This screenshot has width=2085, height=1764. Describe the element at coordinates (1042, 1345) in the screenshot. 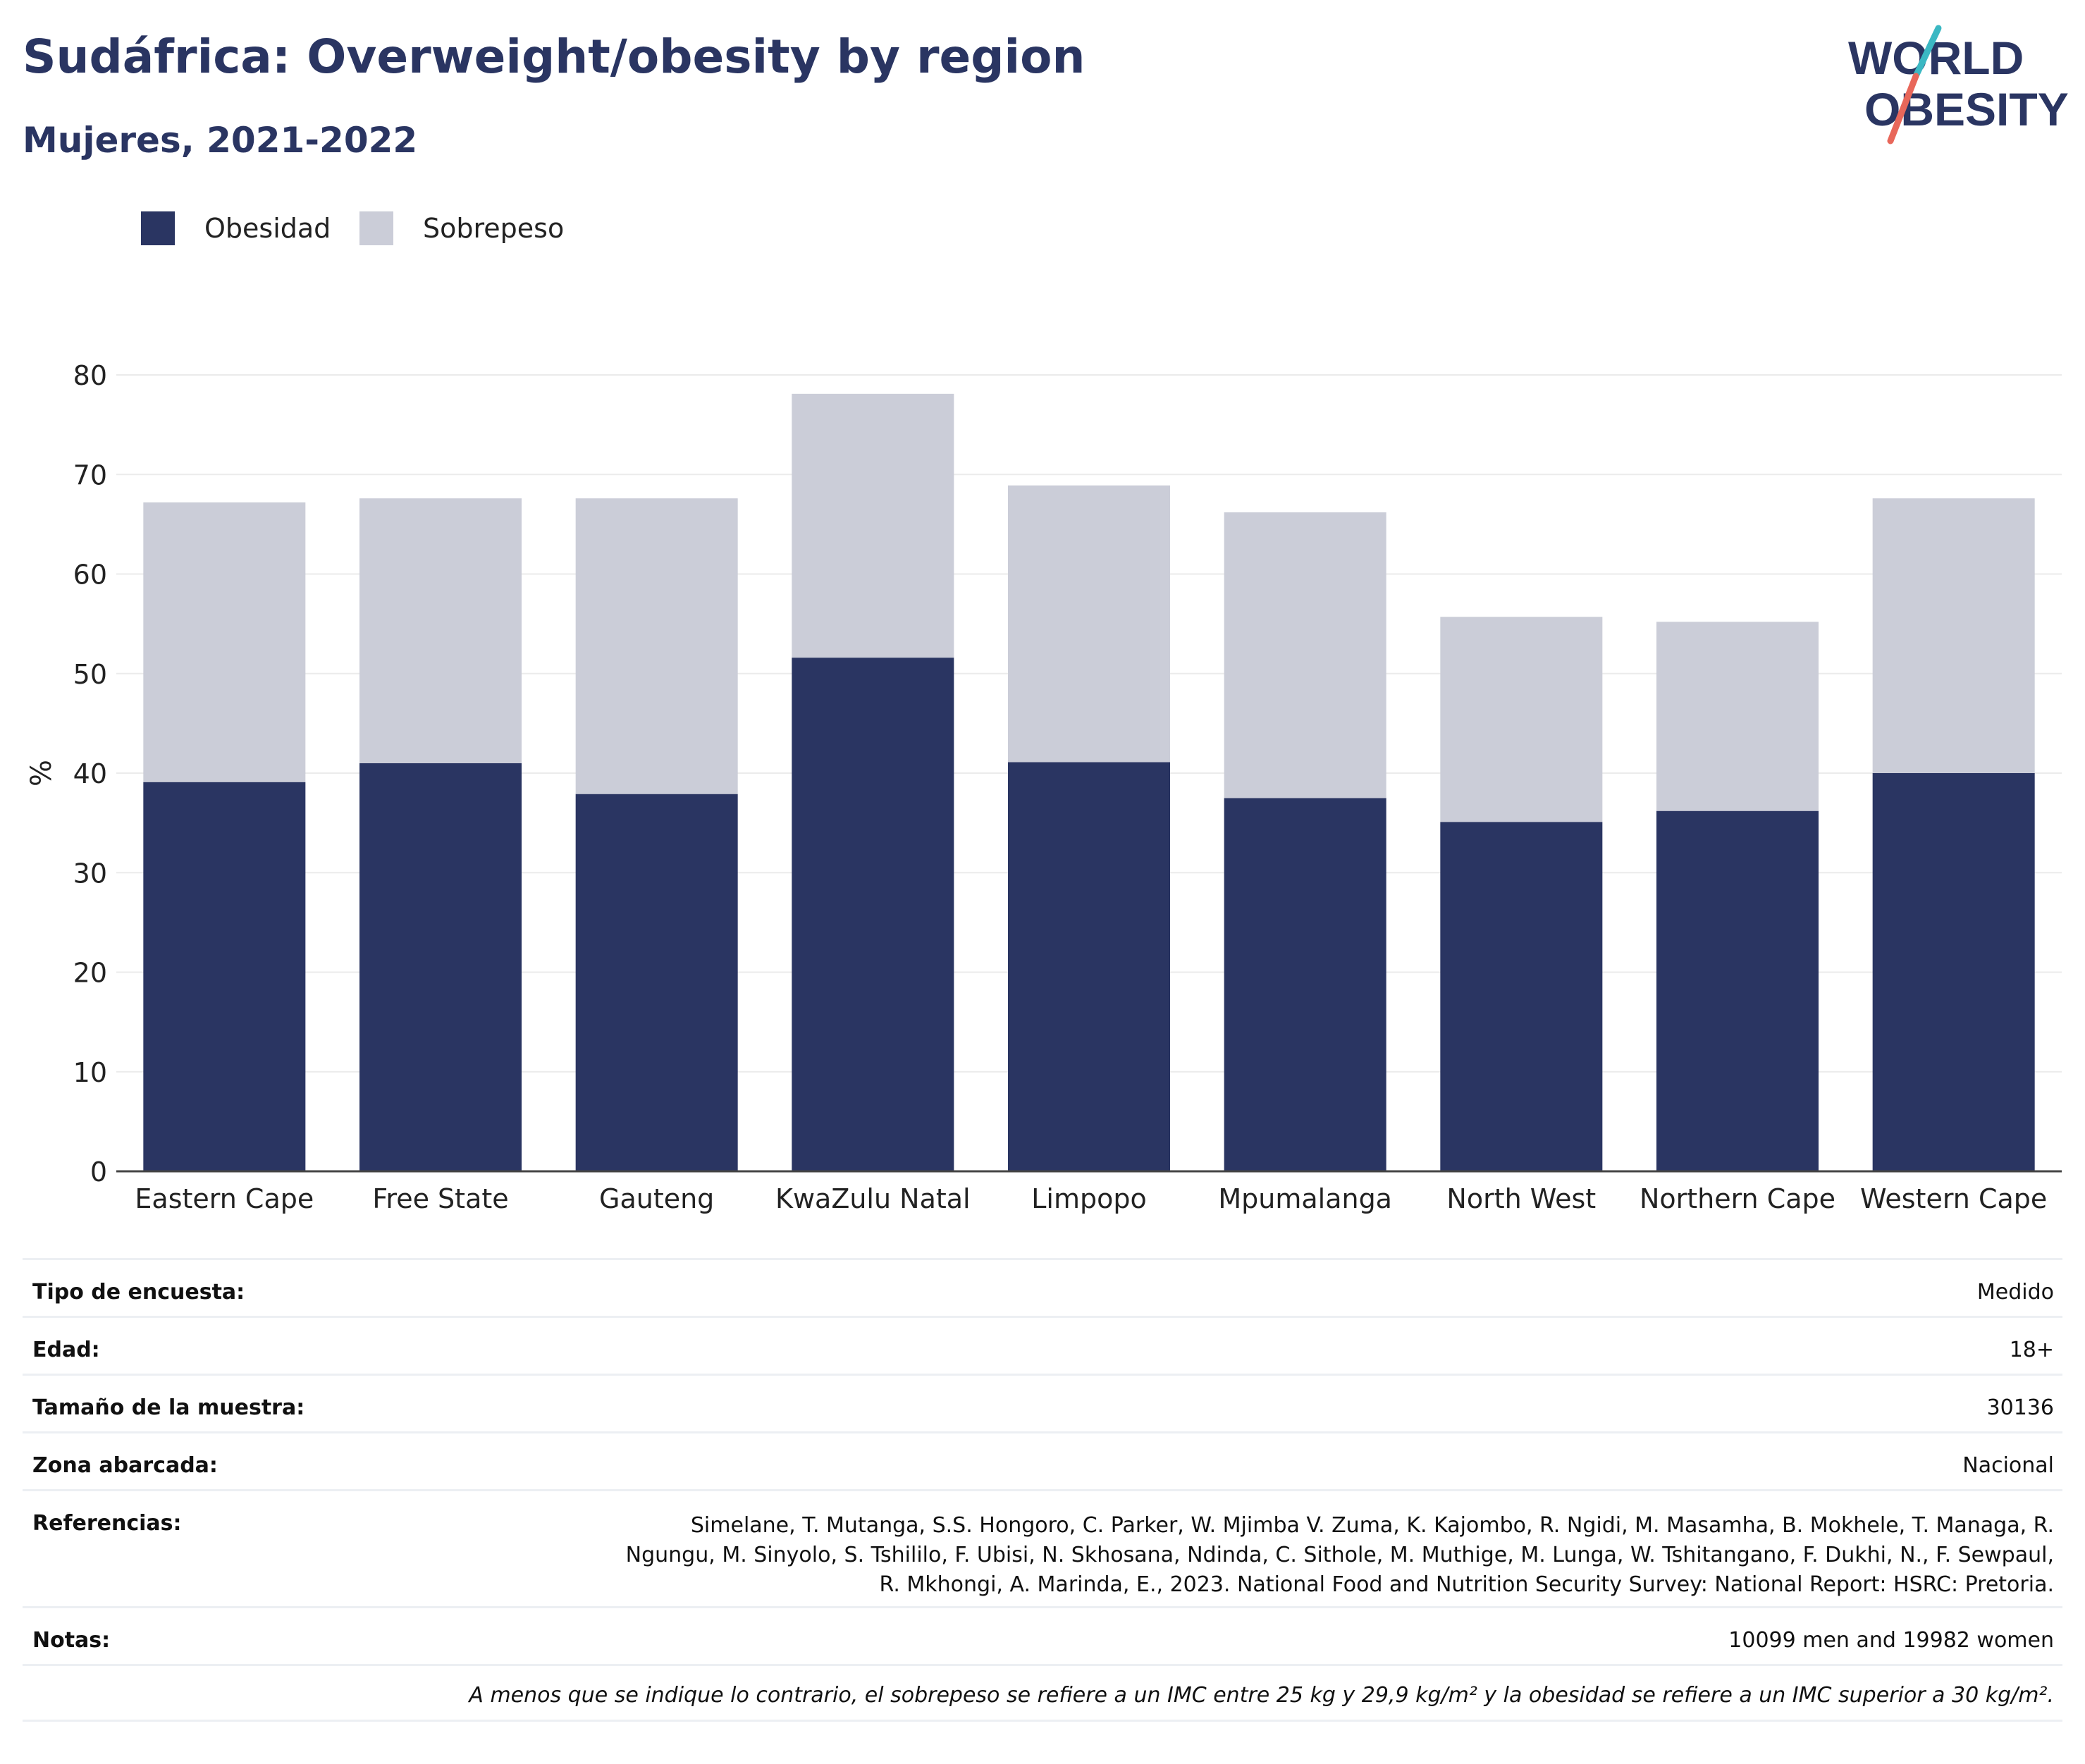

I see `info-row-age: Edad: 18+` at that location.